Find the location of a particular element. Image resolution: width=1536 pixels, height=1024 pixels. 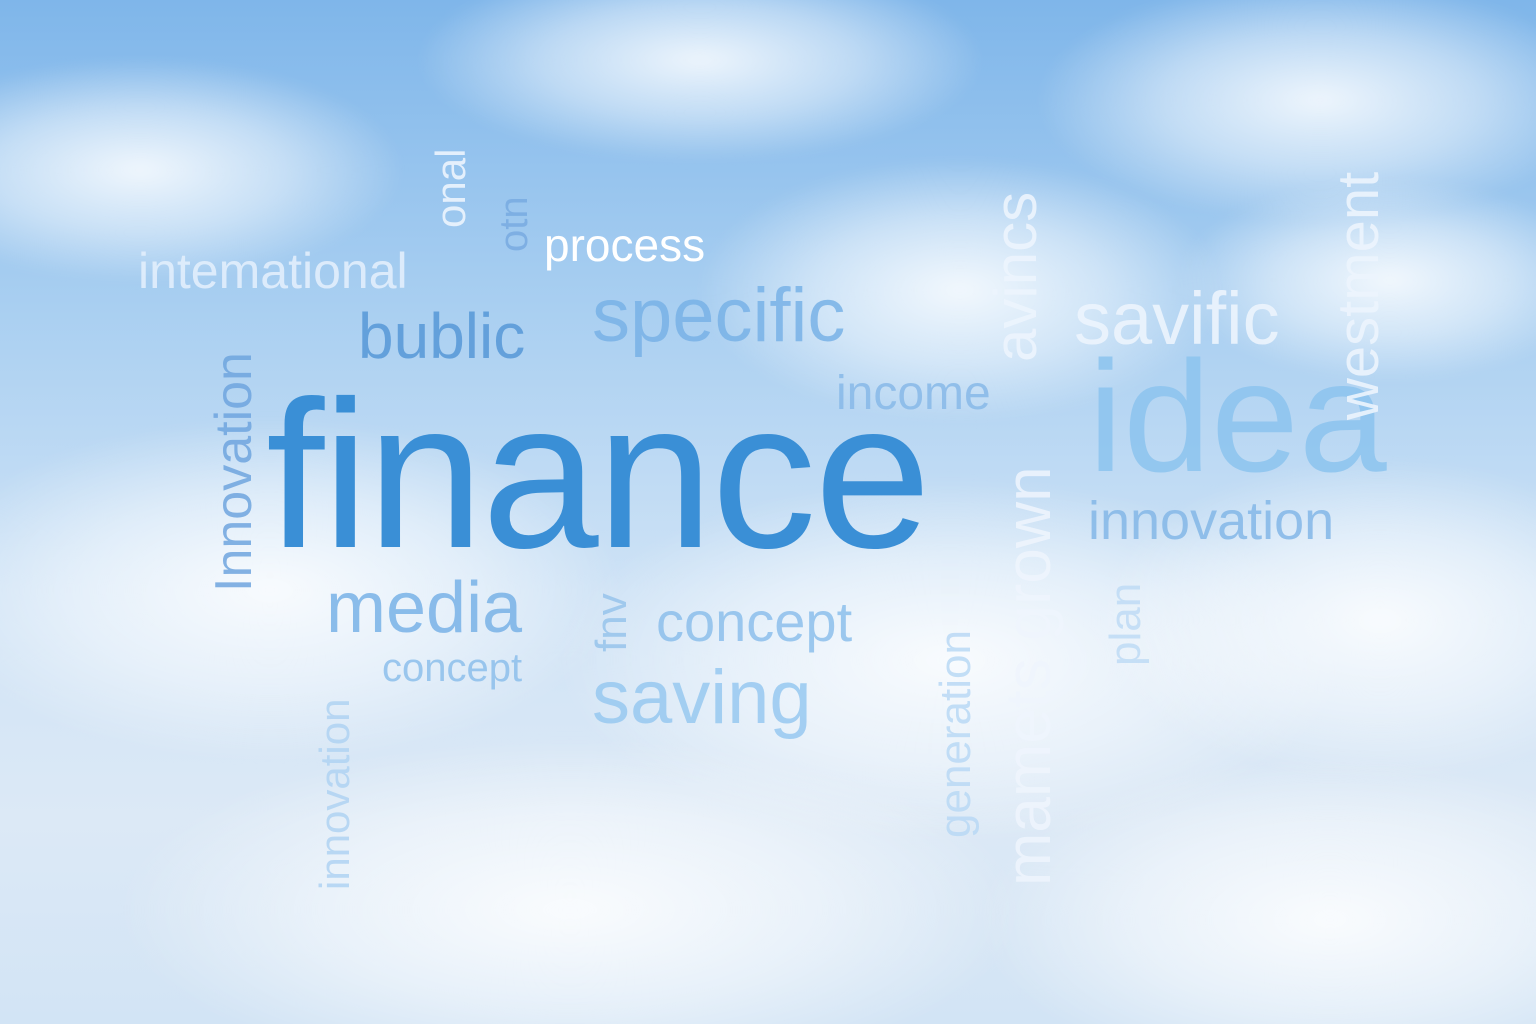

word-concept-mid: concept is located at coordinates (754, 621).